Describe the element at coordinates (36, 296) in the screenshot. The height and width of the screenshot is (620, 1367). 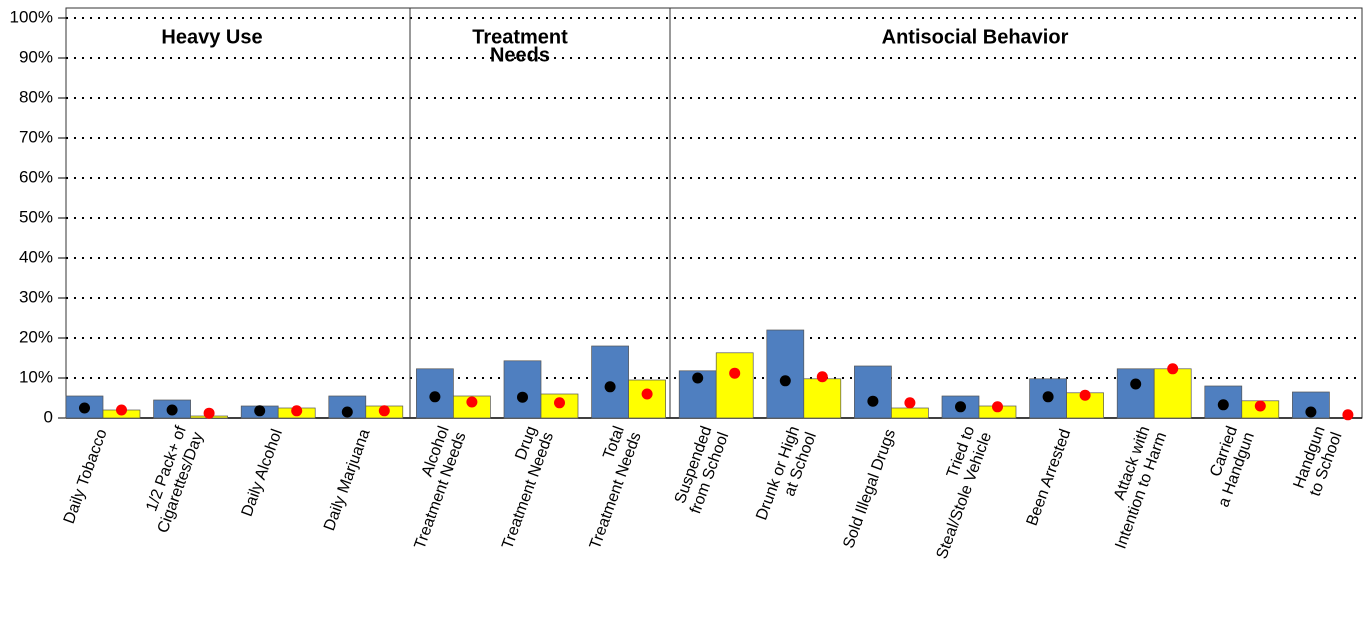
I see `y-tick-label: 30%` at that location.